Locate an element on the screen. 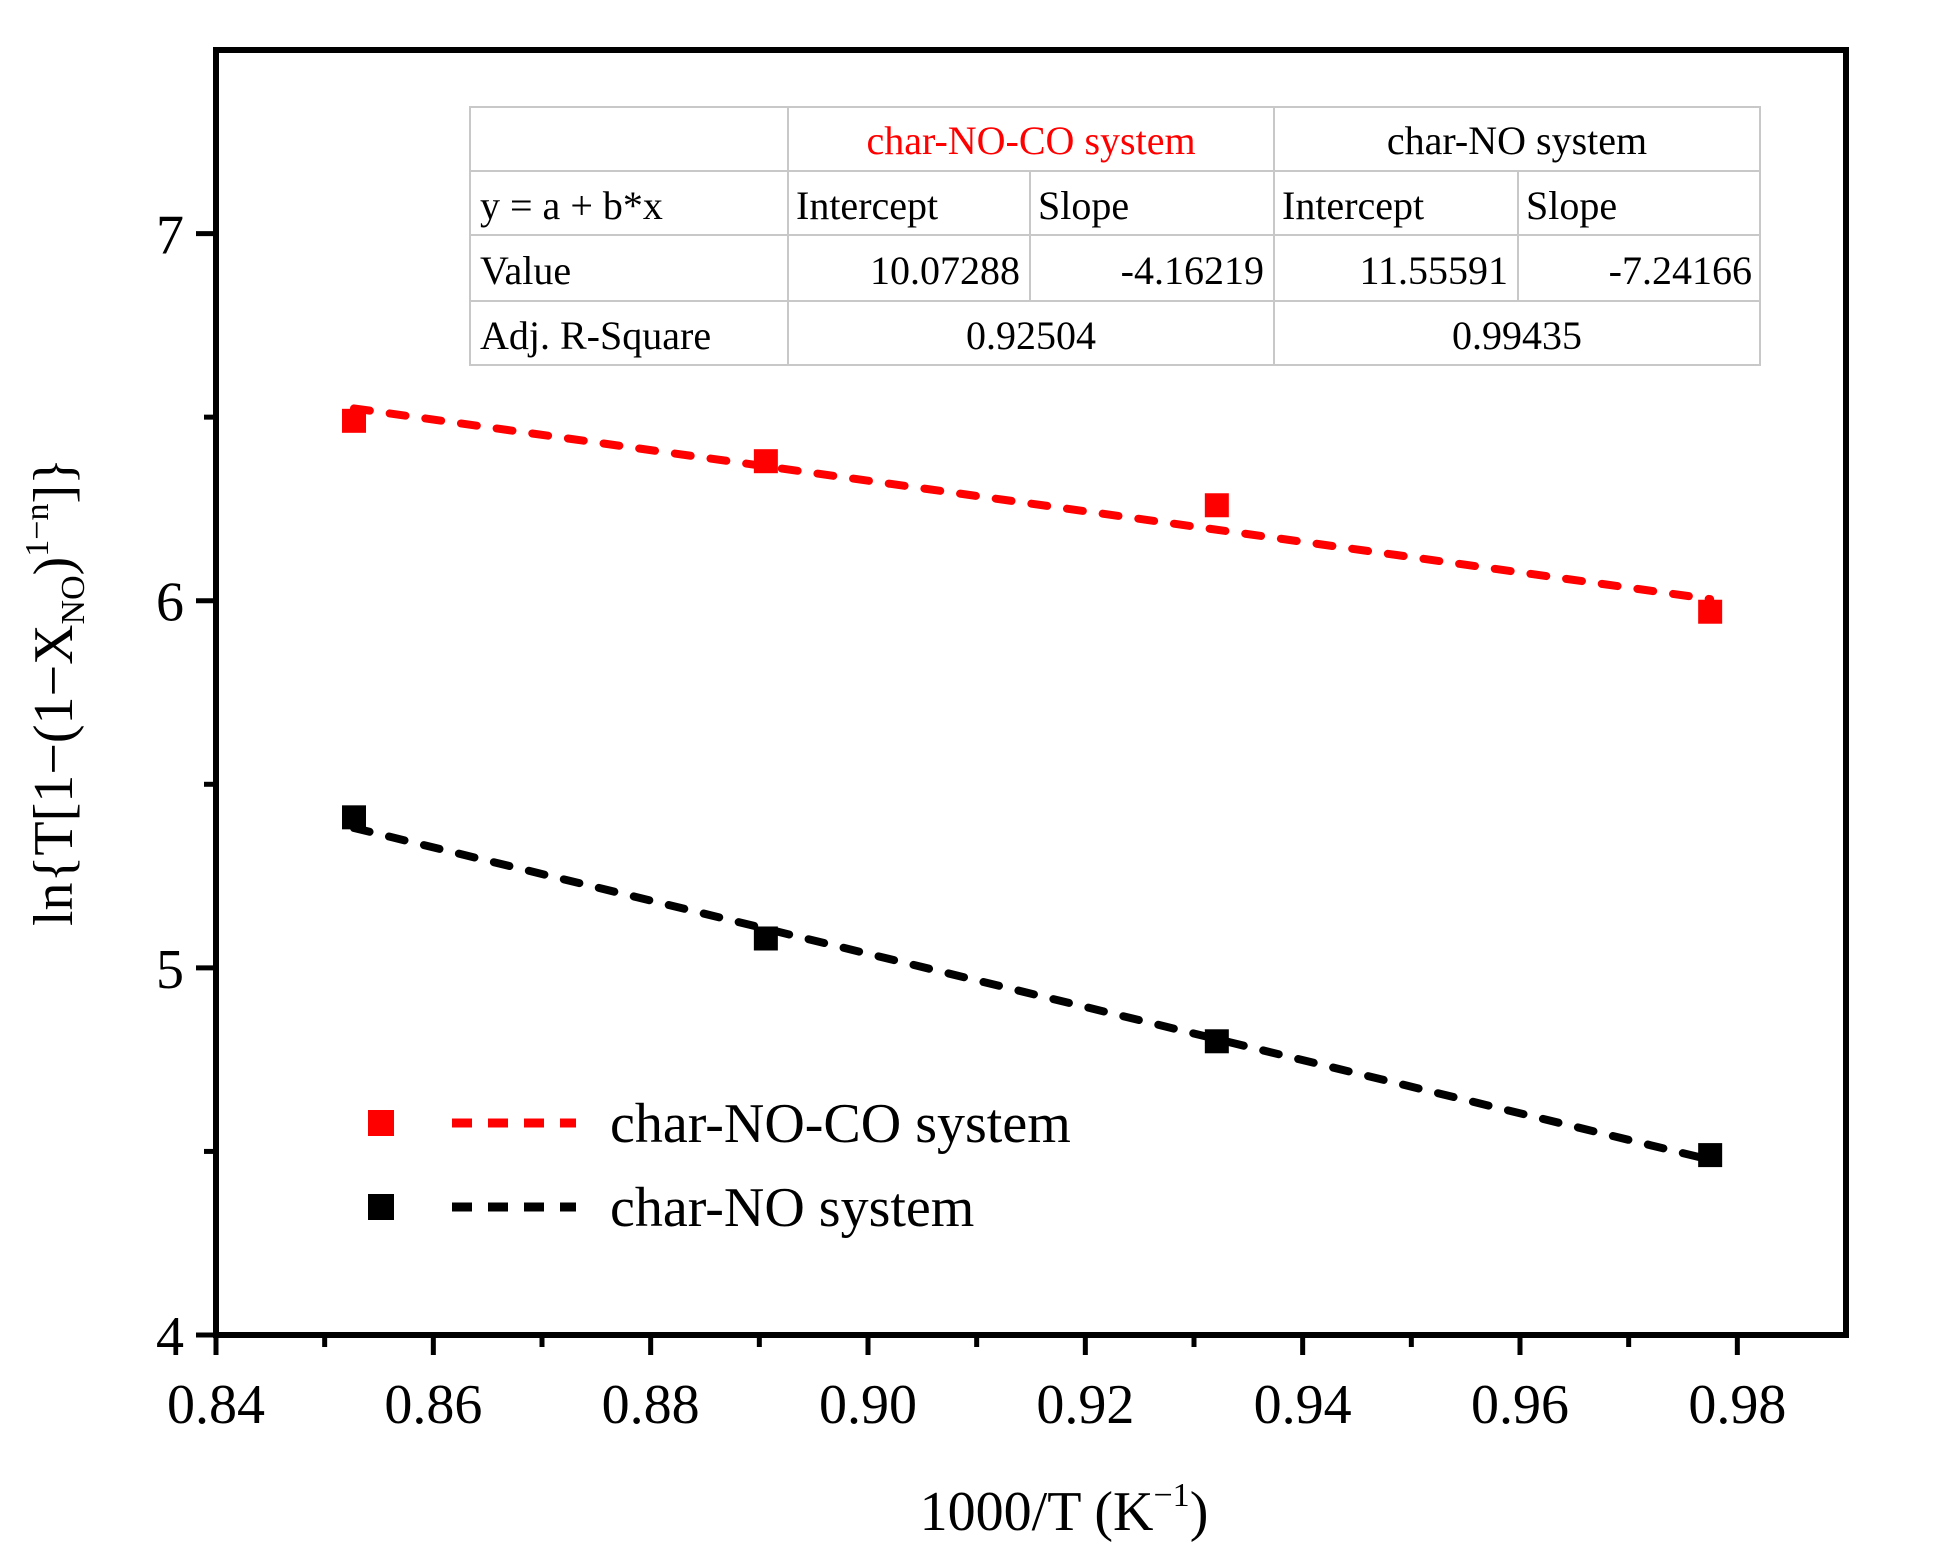 The image size is (1938, 1562). fit-table-slope-label-2: Slope is located at coordinates (1571, 205).